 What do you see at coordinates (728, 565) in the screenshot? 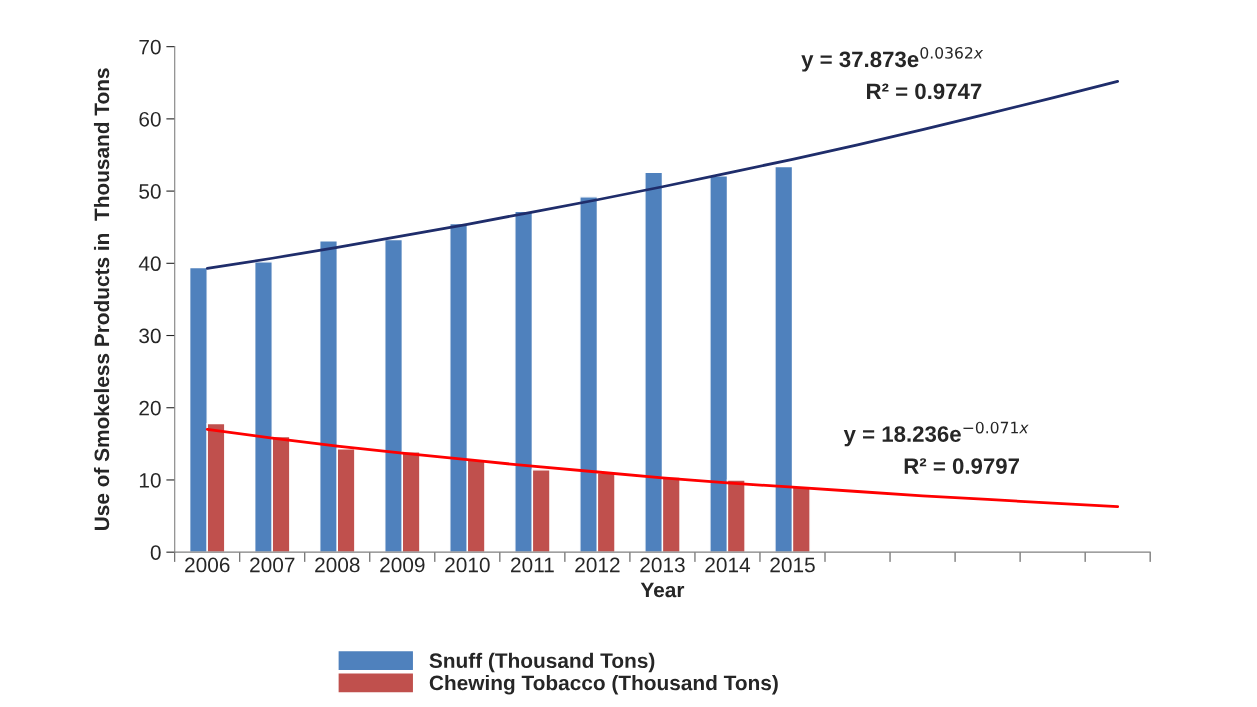
I see `x-tick-label: 2014` at bounding box center [728, 565].